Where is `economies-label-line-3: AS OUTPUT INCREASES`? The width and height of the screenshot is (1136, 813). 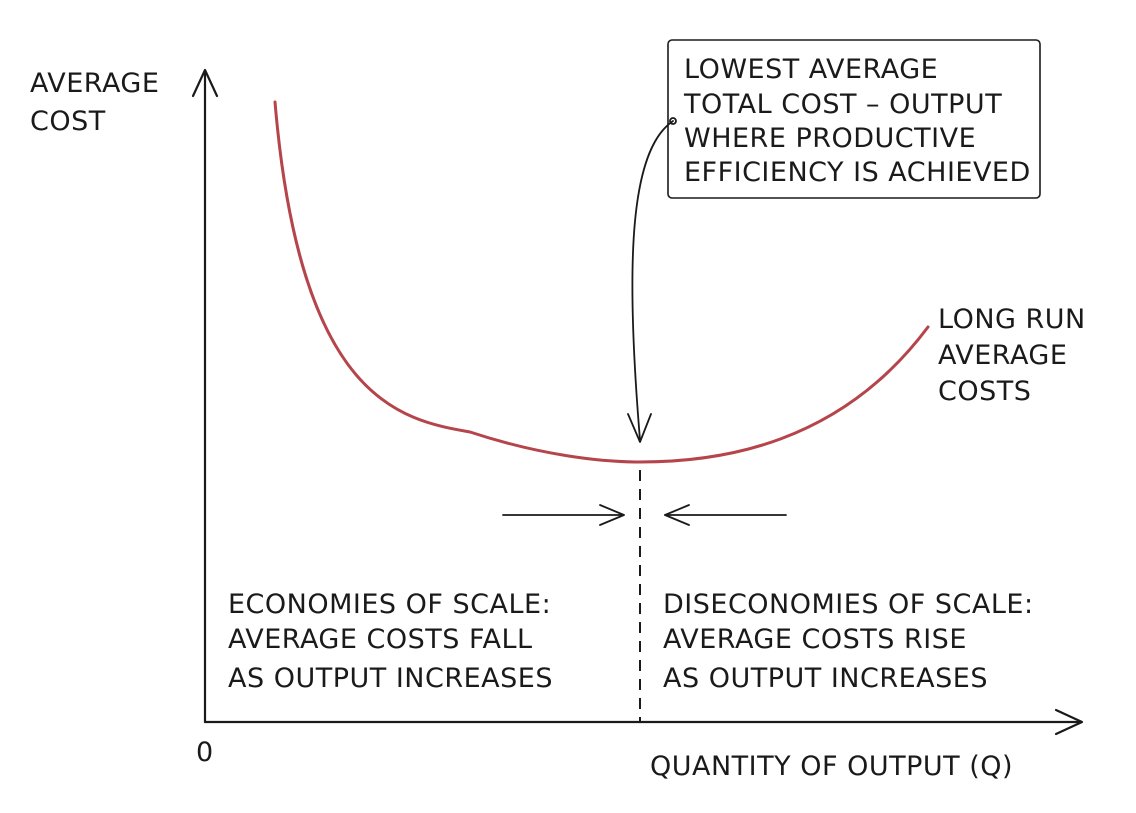 economies-label-line-3: AS OUTPUT INCREASES is located at coordinates (390, 678).